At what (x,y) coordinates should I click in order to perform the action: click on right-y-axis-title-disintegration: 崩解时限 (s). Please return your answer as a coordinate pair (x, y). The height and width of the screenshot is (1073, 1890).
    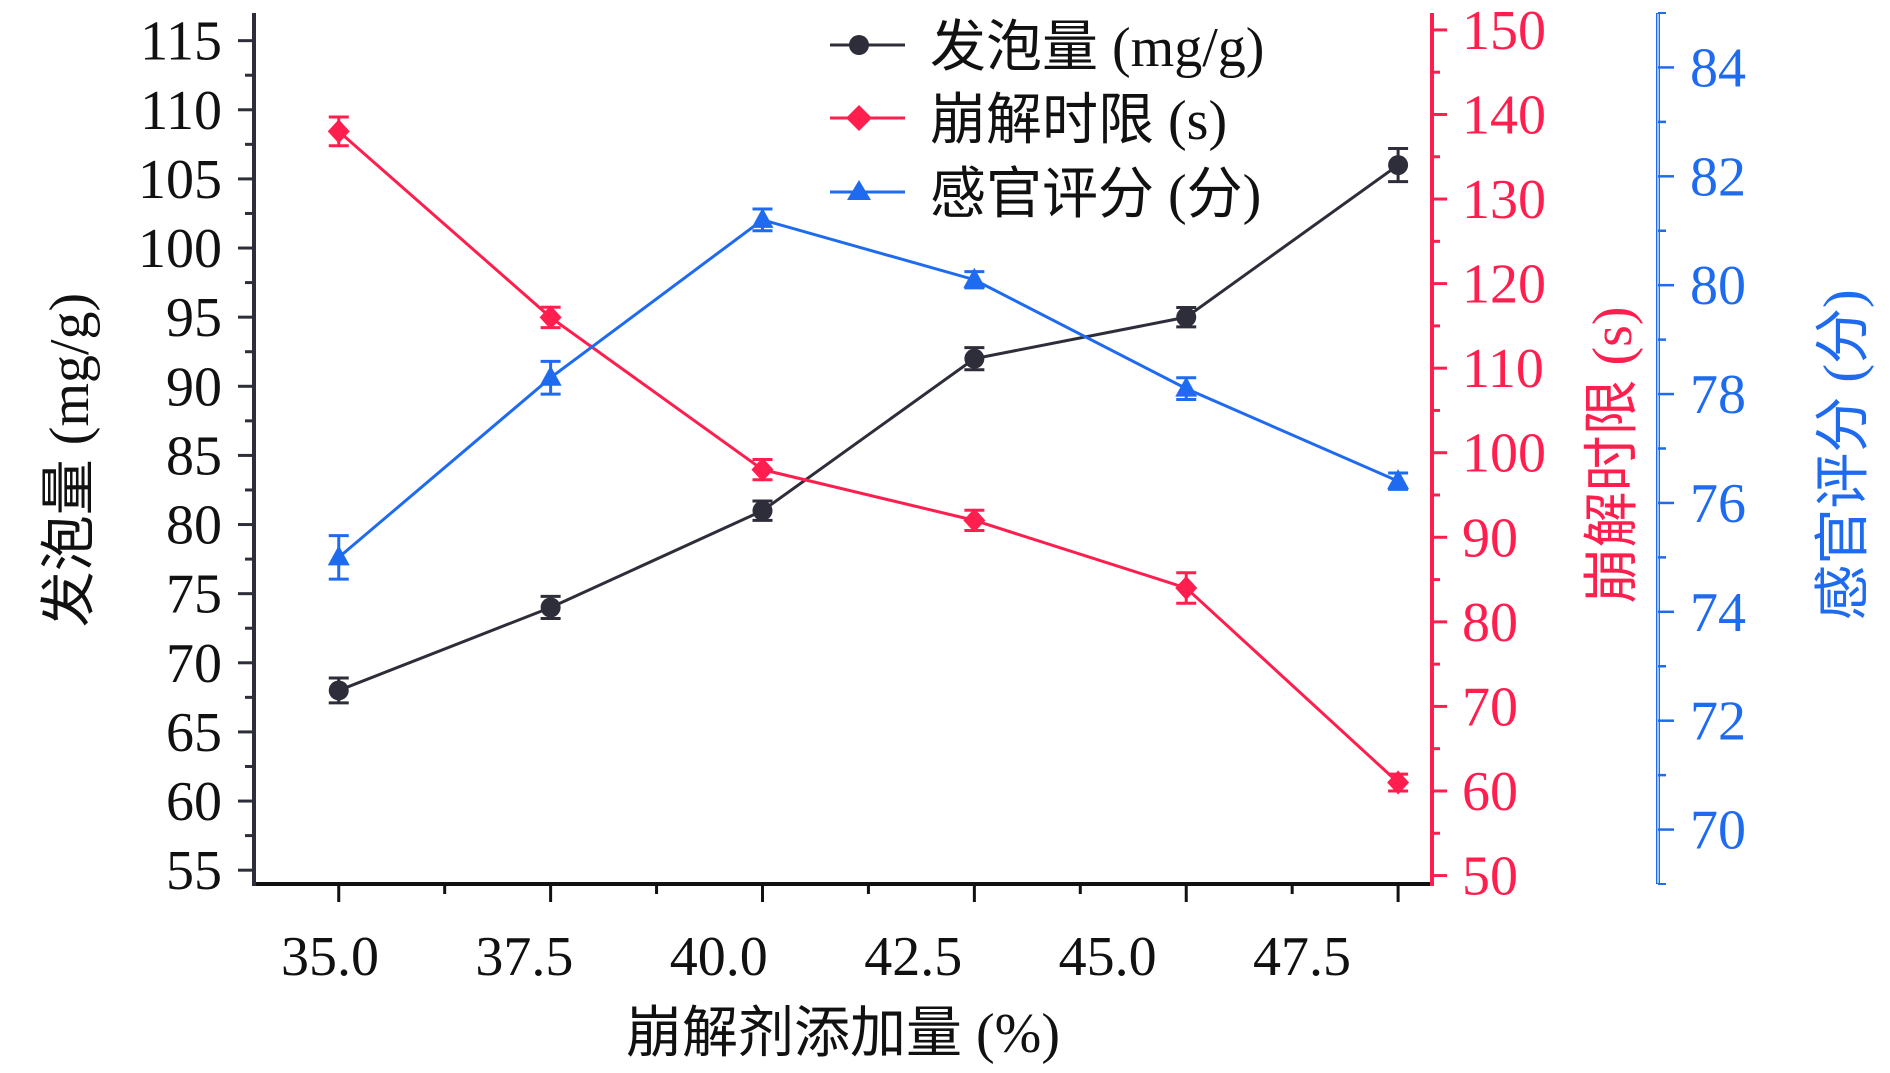
    Looking at the image, I should click on (1613, 454).